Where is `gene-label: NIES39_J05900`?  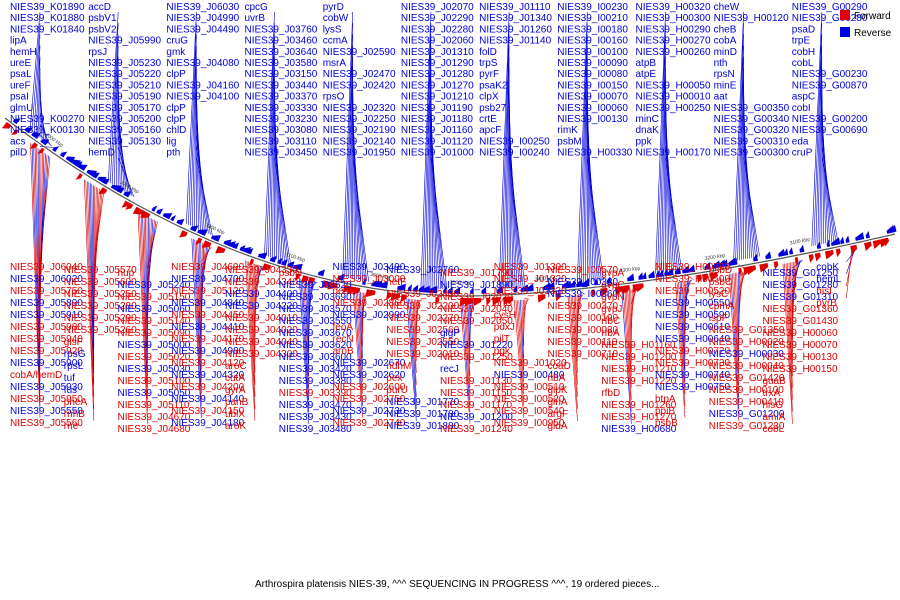
gene-label: NIES39_J05900 is located at coordinates (46, 363).